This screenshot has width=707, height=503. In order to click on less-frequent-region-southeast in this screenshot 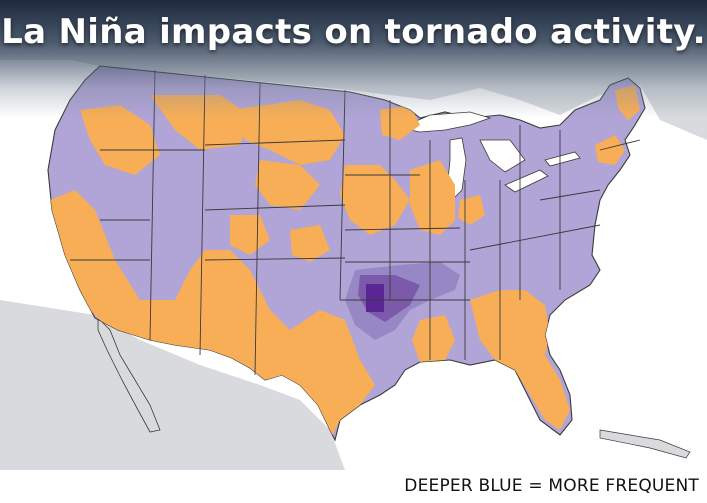, I will do `click(520, 360)`.